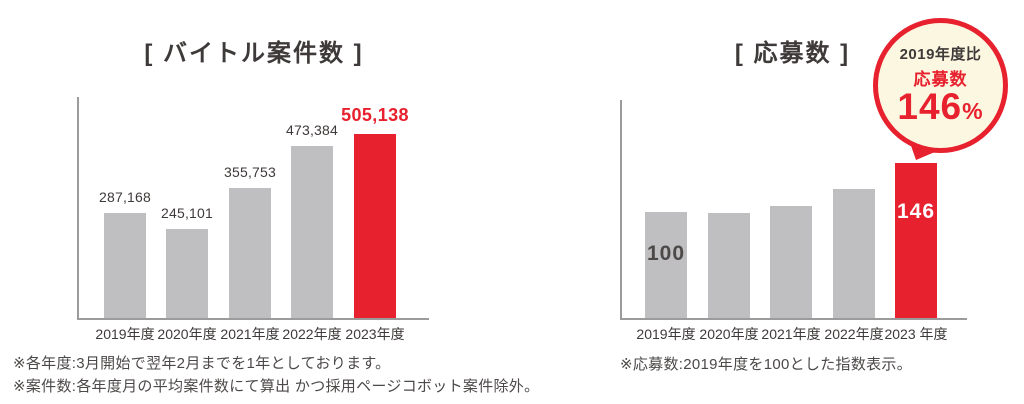 The width and height of the screenshot is (1024, 404). What do you see at coordinates (666, 334) in the screenshot?
I see `apps-axis-label-2019: 2019年度` at bounding box center [666, 334].